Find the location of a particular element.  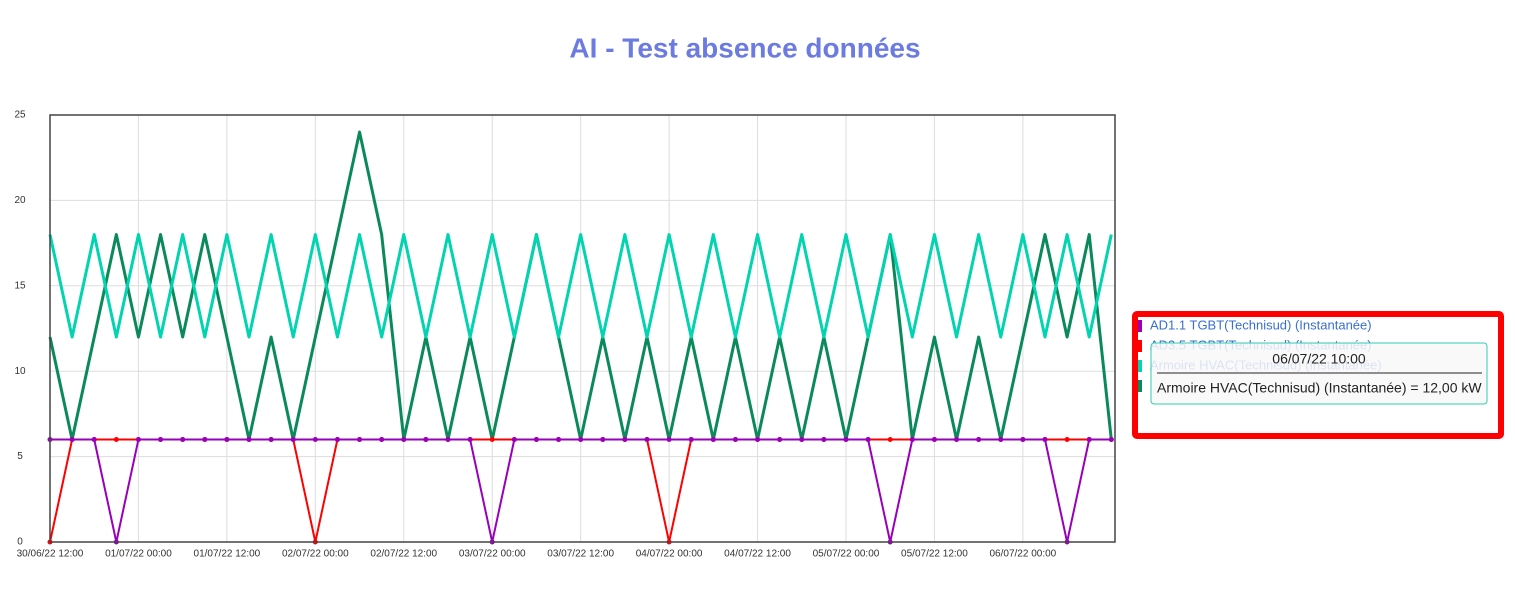

x-tick-label: 04/07/22 12:00 is located at coordinates (757, 554).